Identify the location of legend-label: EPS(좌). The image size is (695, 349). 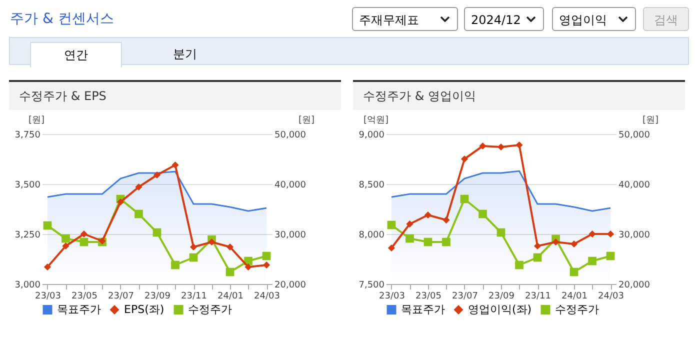
(144, 309).